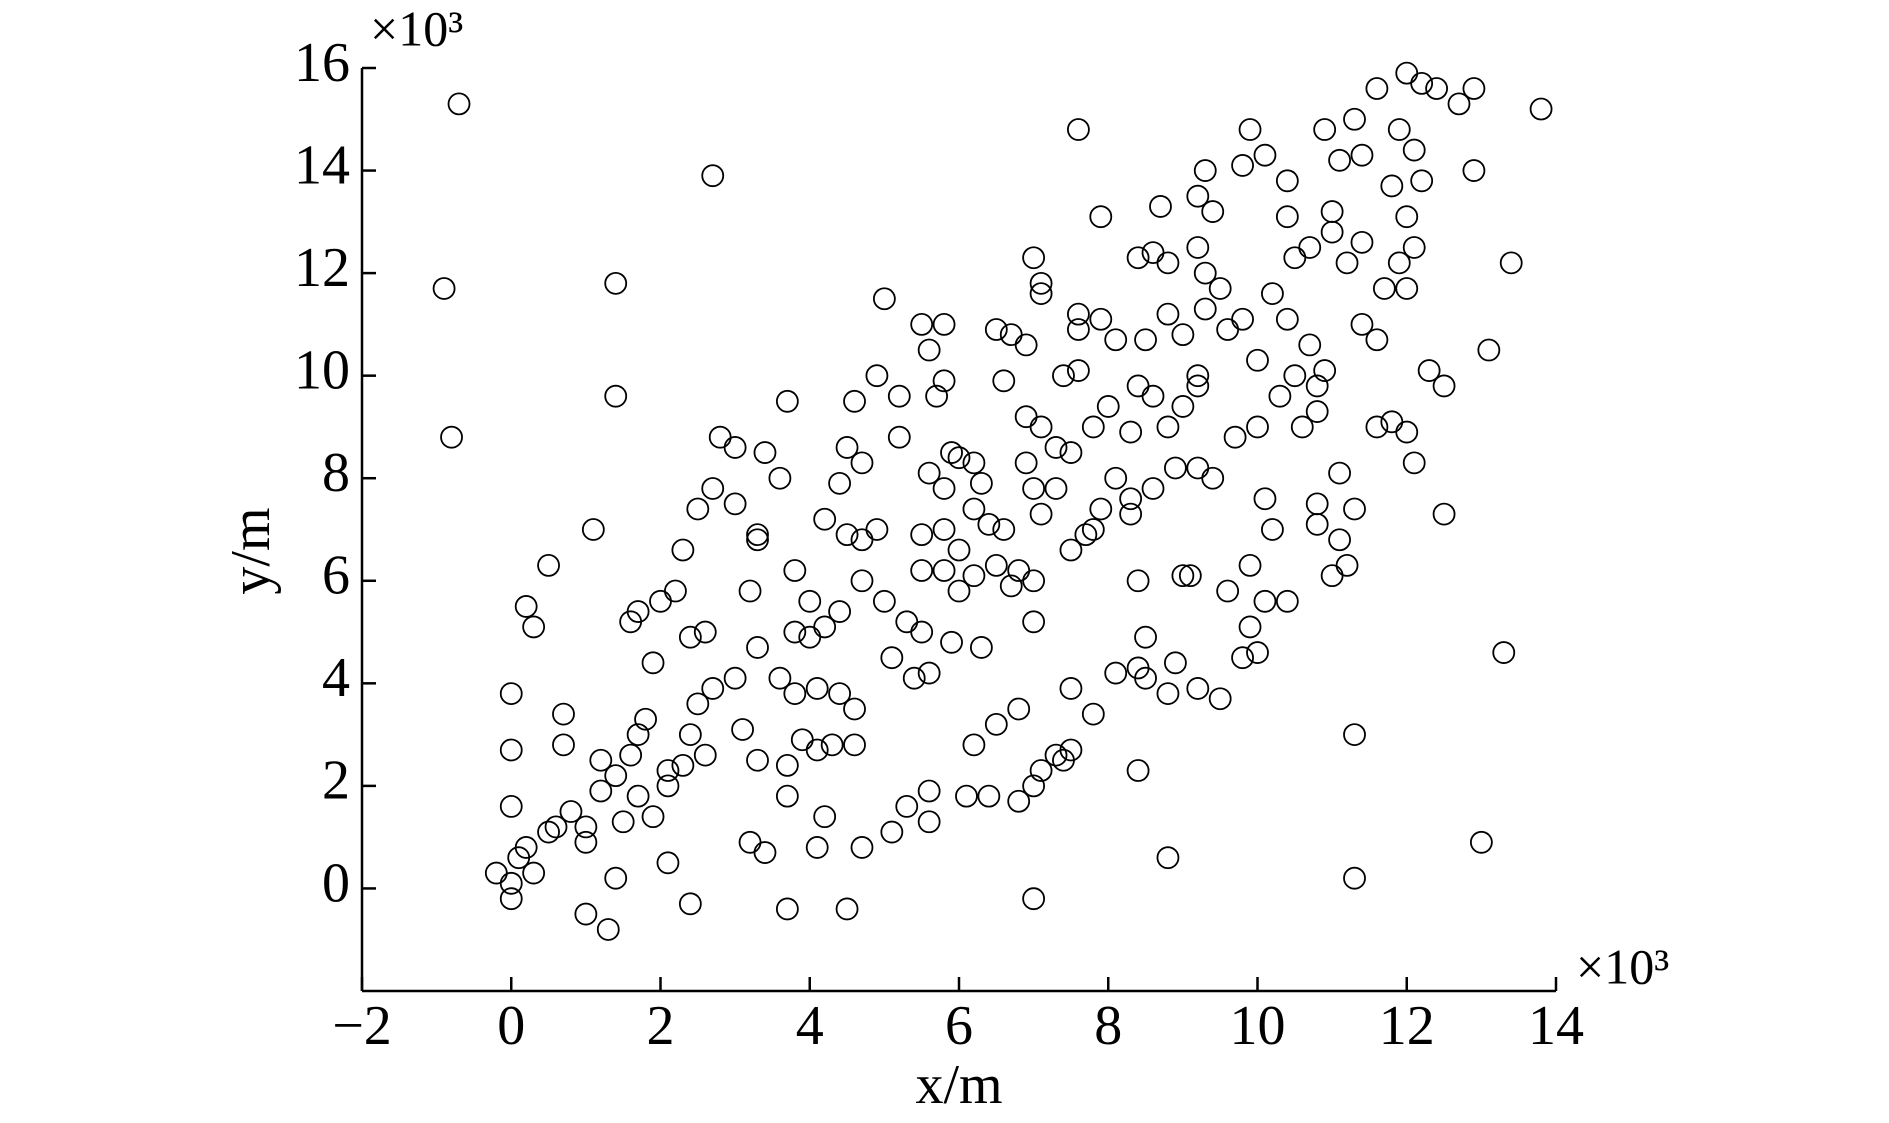 This screenshot has height=1123, width=1889. What do you see at coordinates (959, 1026) in the screenshot?
I see `x-tick-label: 6` at bounding box center [959, 1026].